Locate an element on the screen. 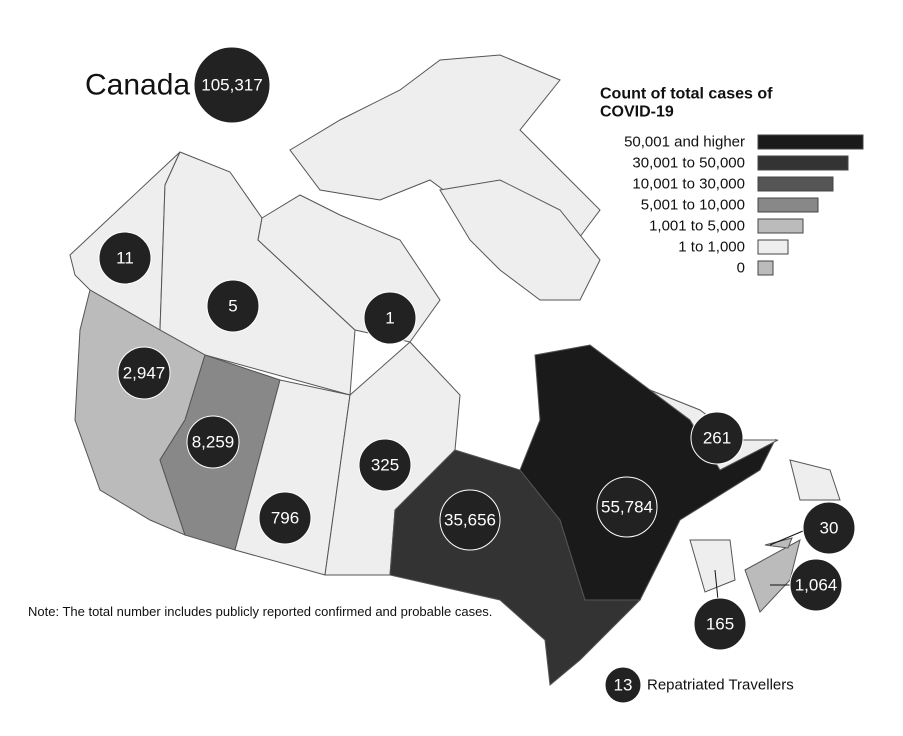  region-count: 2,947 is located at coordinates (144, 373).